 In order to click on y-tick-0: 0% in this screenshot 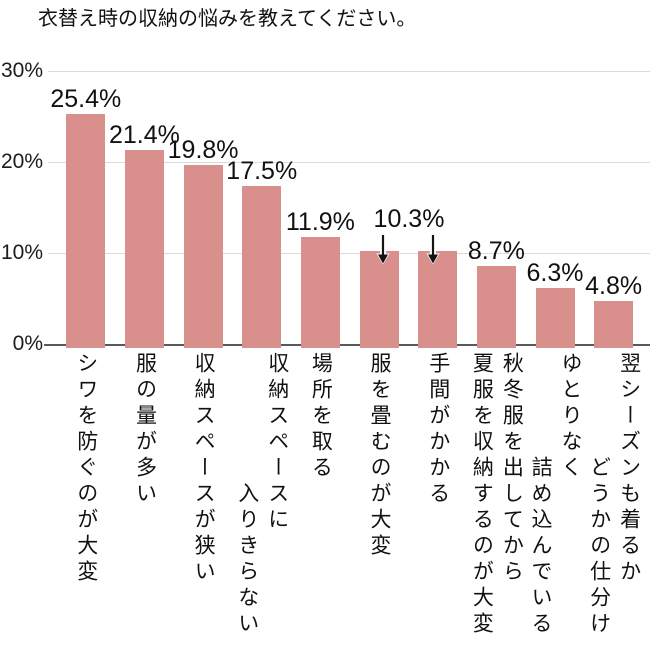, I will do `click(27, 343)`.